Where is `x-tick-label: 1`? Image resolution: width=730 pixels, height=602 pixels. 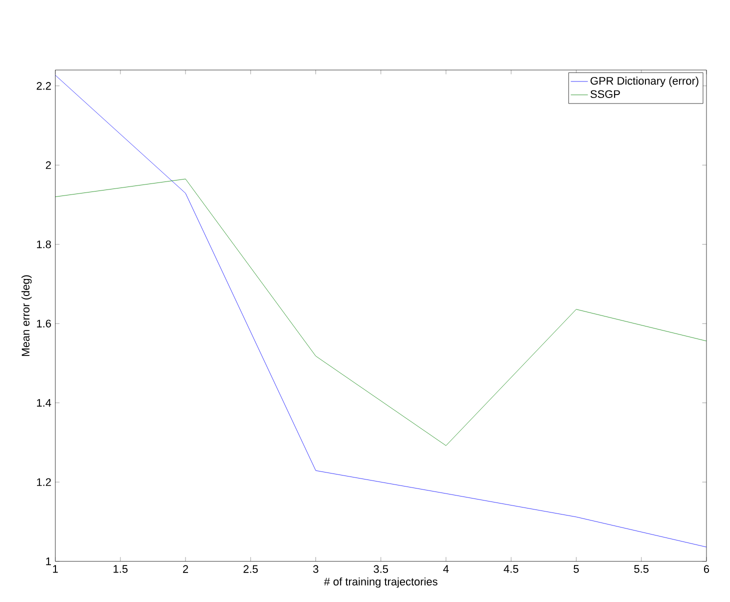 x-tick-label: 1 is located at coordinates (55, 568).